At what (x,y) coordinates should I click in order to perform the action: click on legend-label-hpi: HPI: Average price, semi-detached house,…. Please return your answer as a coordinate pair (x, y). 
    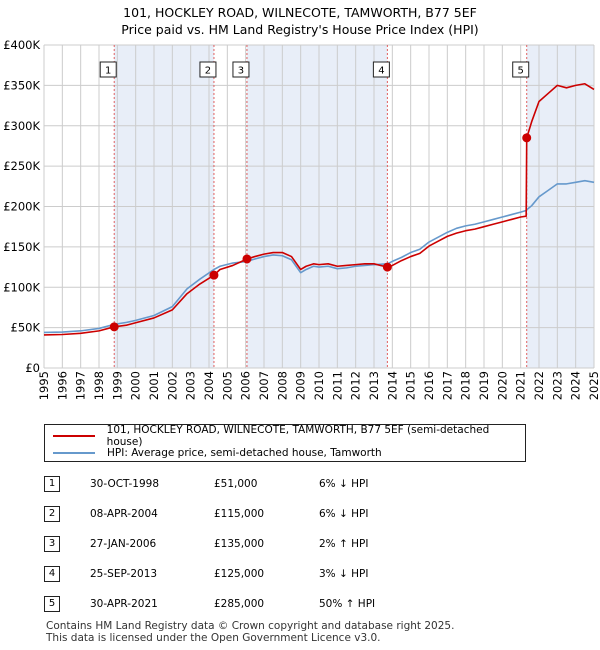
    Looking at the image, I should click on (244, 453).